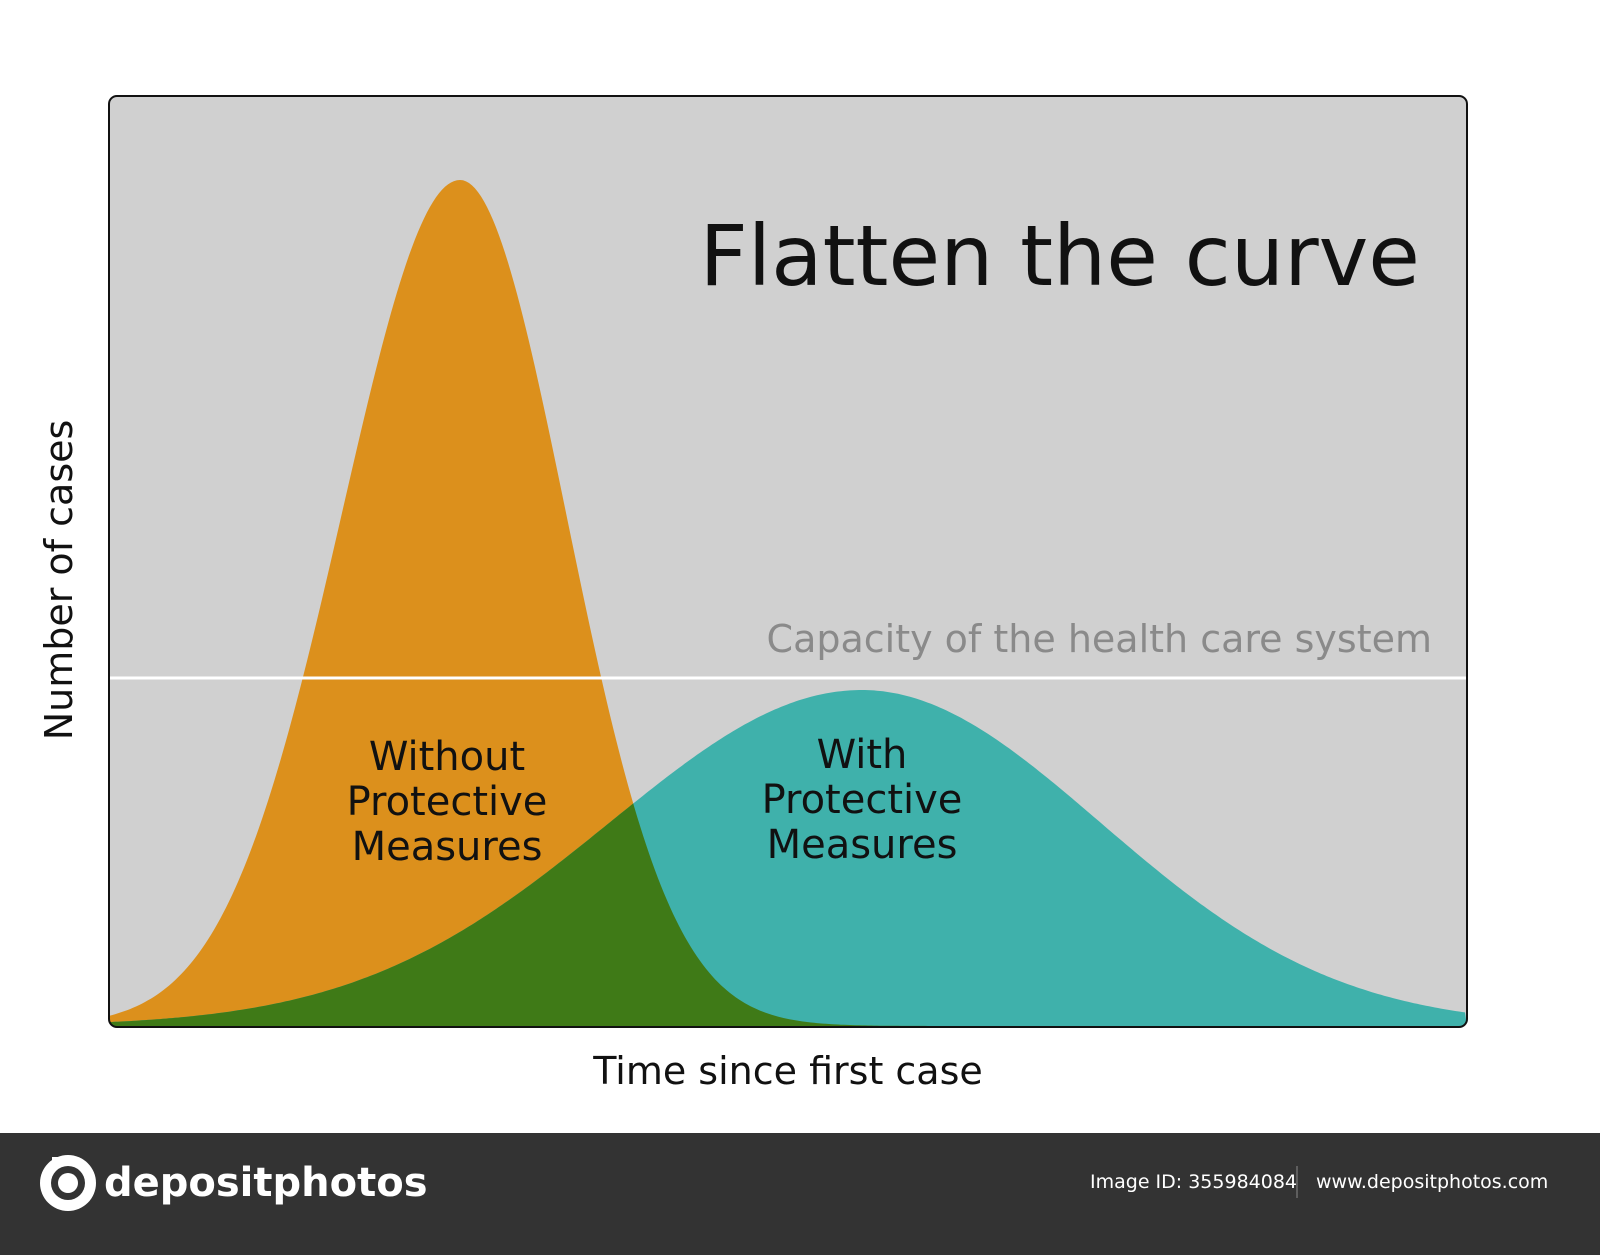  Describe the element at coordinates (59, 580) in the screenshot. I see `y-axis-label: Number of cases` at that location.